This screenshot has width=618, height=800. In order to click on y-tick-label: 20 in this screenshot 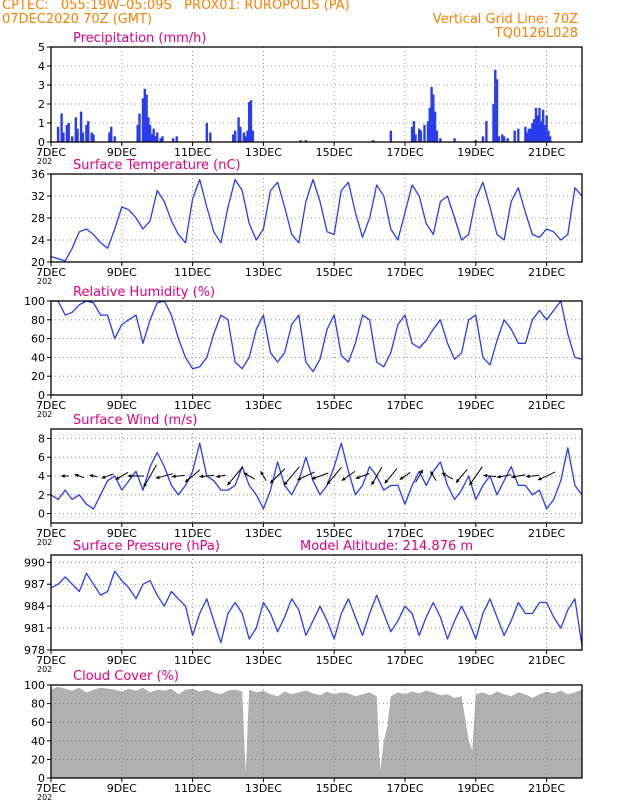, I will do `click(38, 759)`.